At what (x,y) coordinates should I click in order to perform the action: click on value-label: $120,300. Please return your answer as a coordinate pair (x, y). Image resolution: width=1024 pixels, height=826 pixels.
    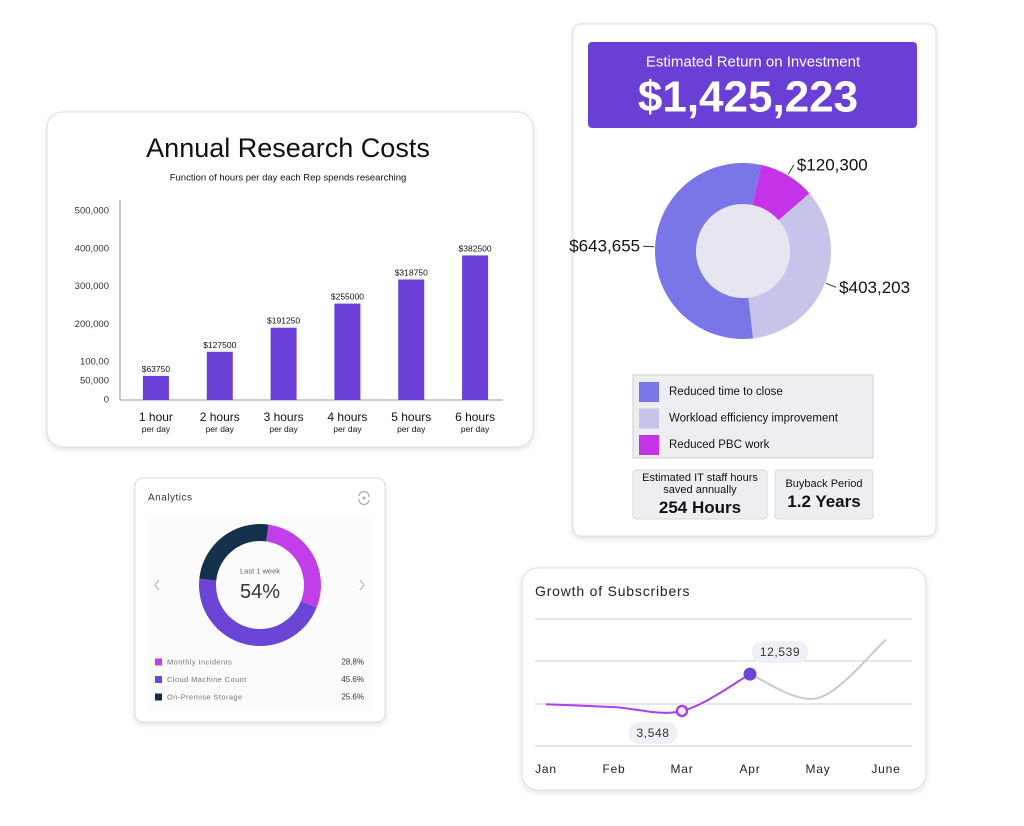
    Looking at the image, I should click on (832, 164).